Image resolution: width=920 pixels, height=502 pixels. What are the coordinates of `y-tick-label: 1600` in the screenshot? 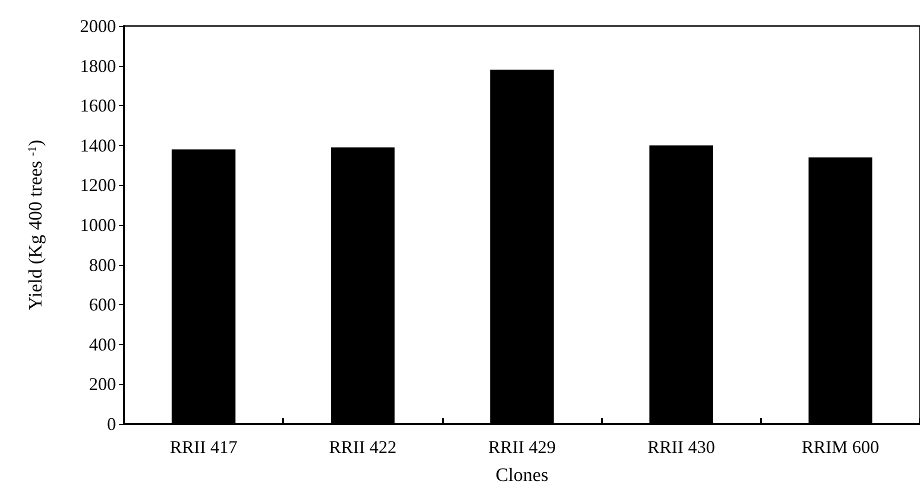 It's located at (98, 106).